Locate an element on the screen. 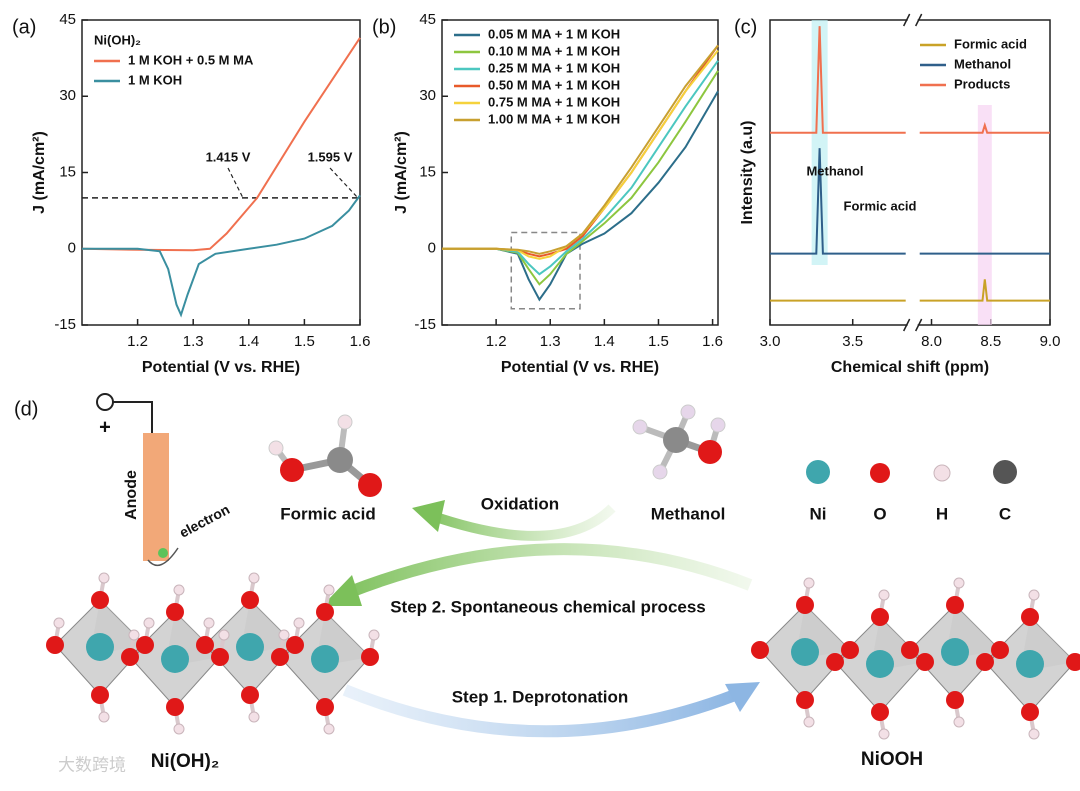  annotation: Methanol is located at coordinates (834, 170).